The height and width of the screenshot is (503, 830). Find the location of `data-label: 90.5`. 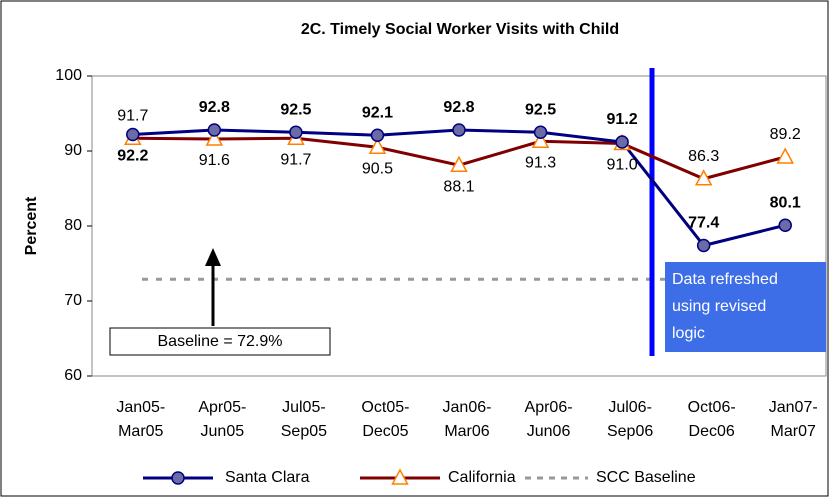

data-label: 90.5 is located at coordinates (377, 168).